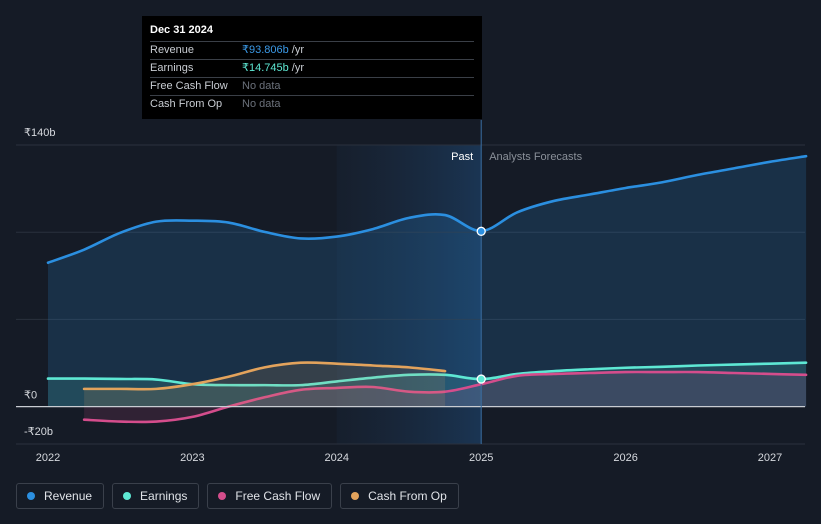 This screenshot has width=821, height=524. I want to click on series-line-cash-from-op, so click(264, 376).